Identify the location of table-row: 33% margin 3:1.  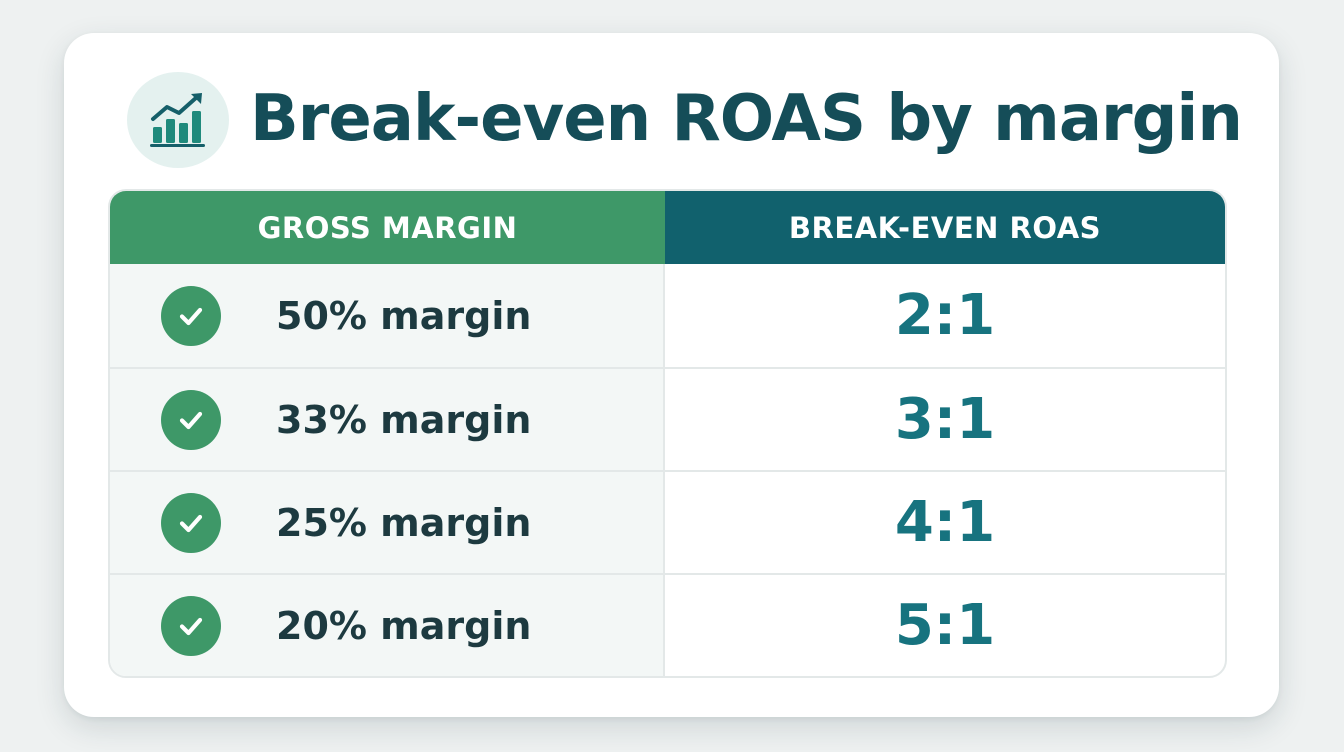
(667, 418).